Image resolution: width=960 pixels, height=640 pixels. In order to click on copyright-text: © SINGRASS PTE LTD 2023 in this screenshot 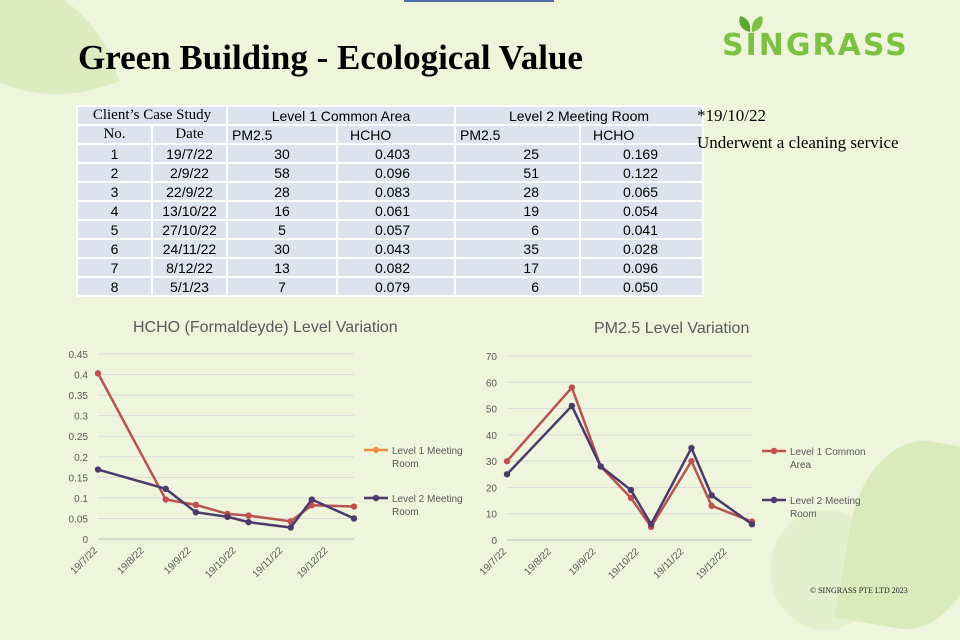, I will do `click(859, 590)`.